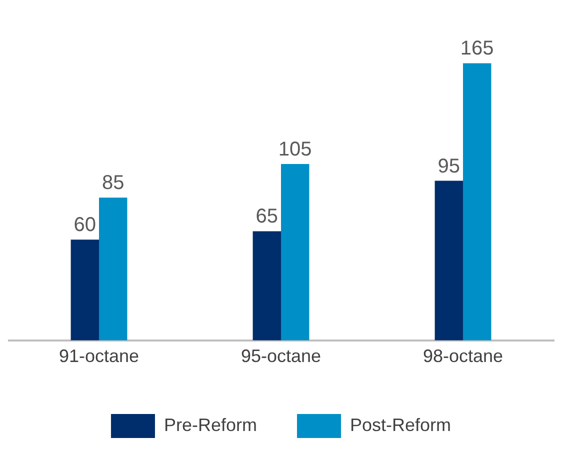 This screenshot has width=572, height=457. What do you see at coordinates (449, 166) in the screenshot?
I see `data-label: 95` at bounding box center [449, 166].